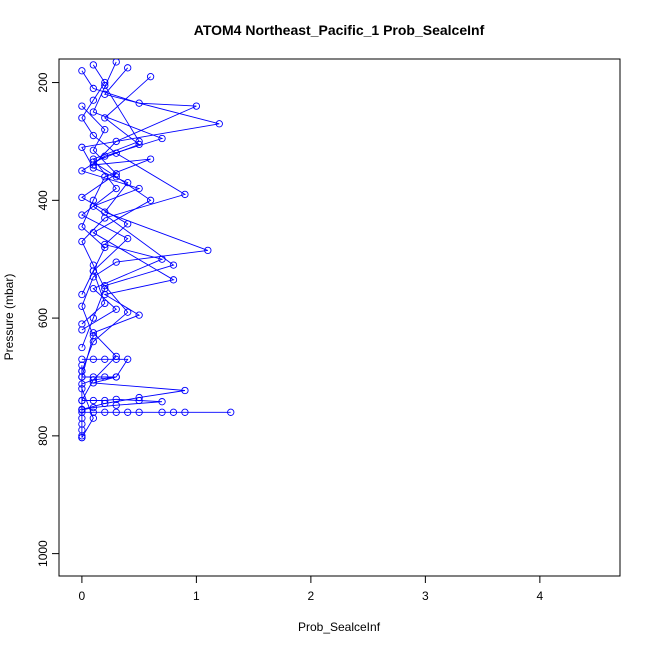  What do you see at coordinates (43, 553) in the screenshot?
I see `y-tick-label: 1000` at bounding box center [43, 553].